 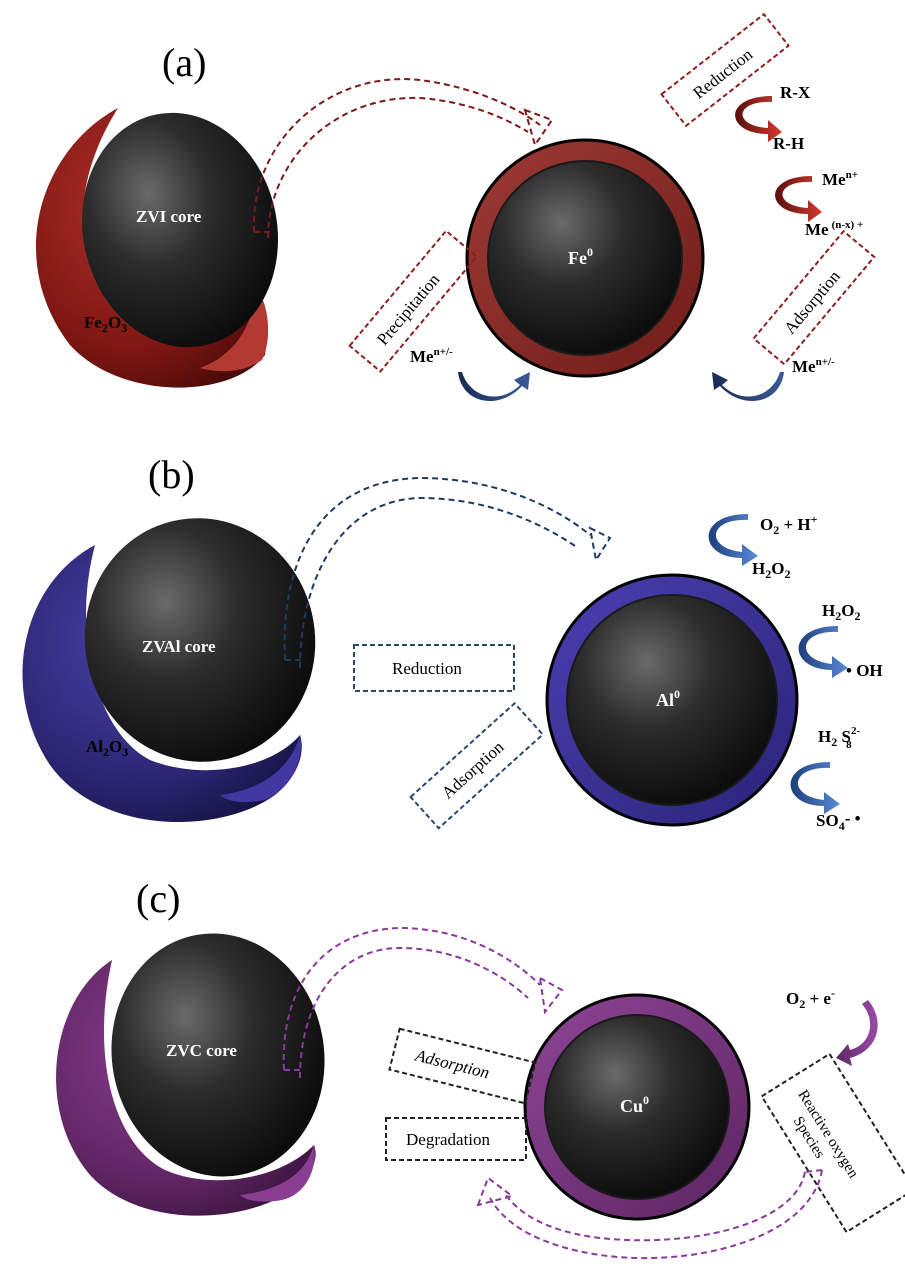 I want to click on so4-label: SO4- •, so click(x=838, y=821).